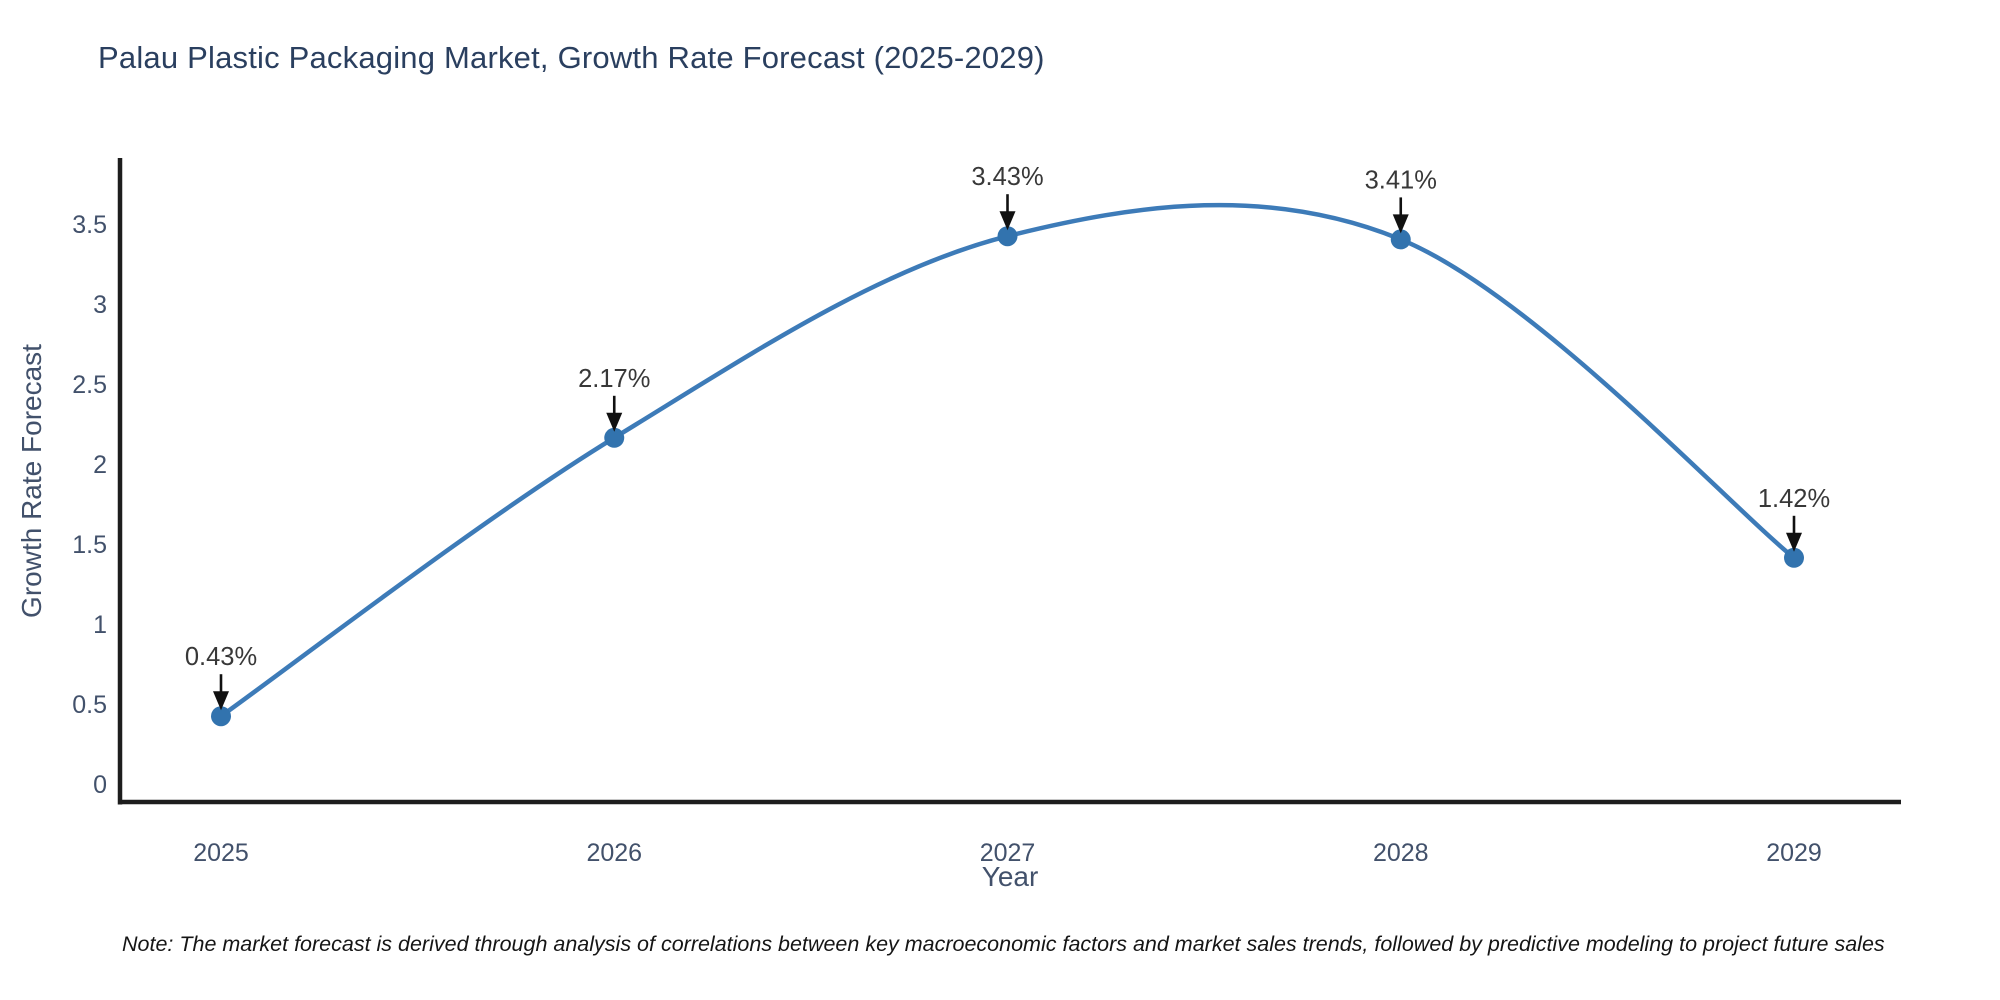 The image size is (2000, 1000). I want to click on x-tick-label: 2029, so click(1794, 853).